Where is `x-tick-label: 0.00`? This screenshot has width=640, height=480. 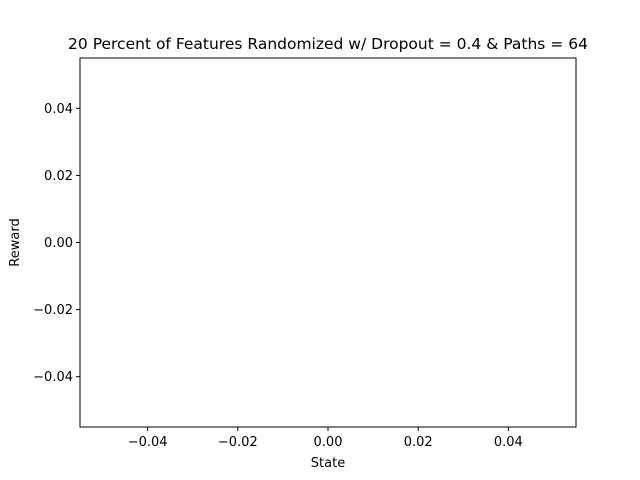
x-tick-label: 0.00 is located at coordinates (328, 442).